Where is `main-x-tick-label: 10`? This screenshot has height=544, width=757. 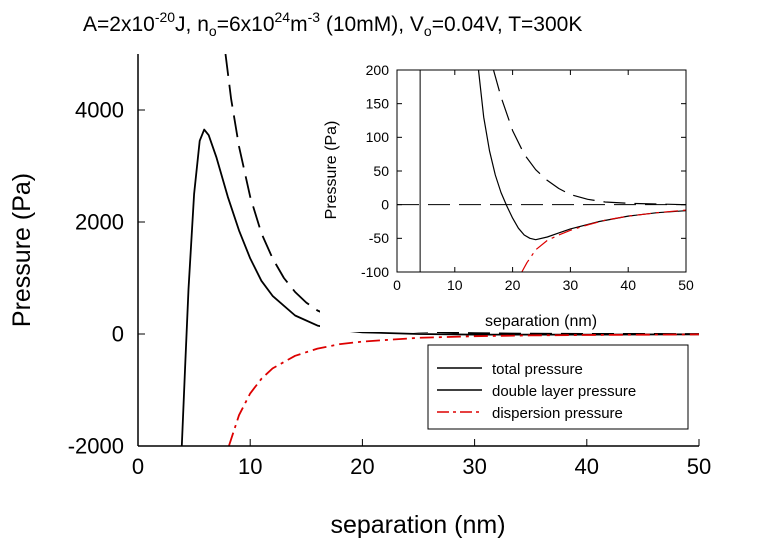
main-x-tick-label: 10 is located at coordinates (250, 466).